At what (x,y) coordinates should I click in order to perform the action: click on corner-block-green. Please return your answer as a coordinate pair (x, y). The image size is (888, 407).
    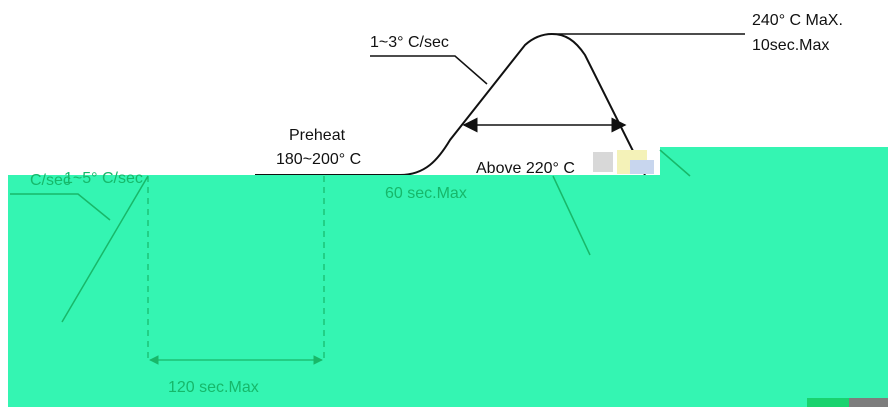
    Looking at the image, I should click on (828, 402).